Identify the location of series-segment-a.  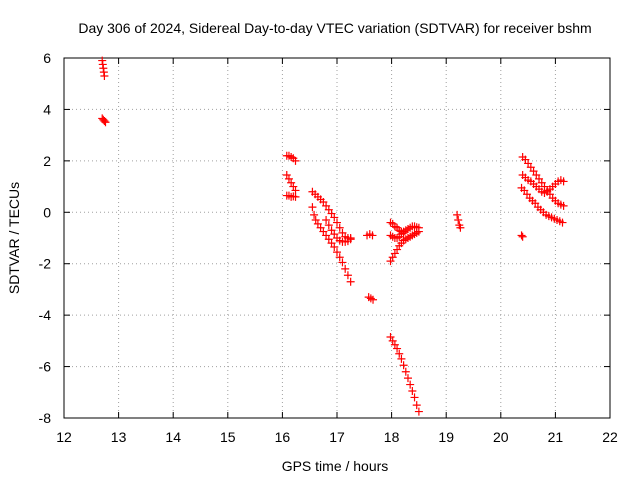
(103, 68).